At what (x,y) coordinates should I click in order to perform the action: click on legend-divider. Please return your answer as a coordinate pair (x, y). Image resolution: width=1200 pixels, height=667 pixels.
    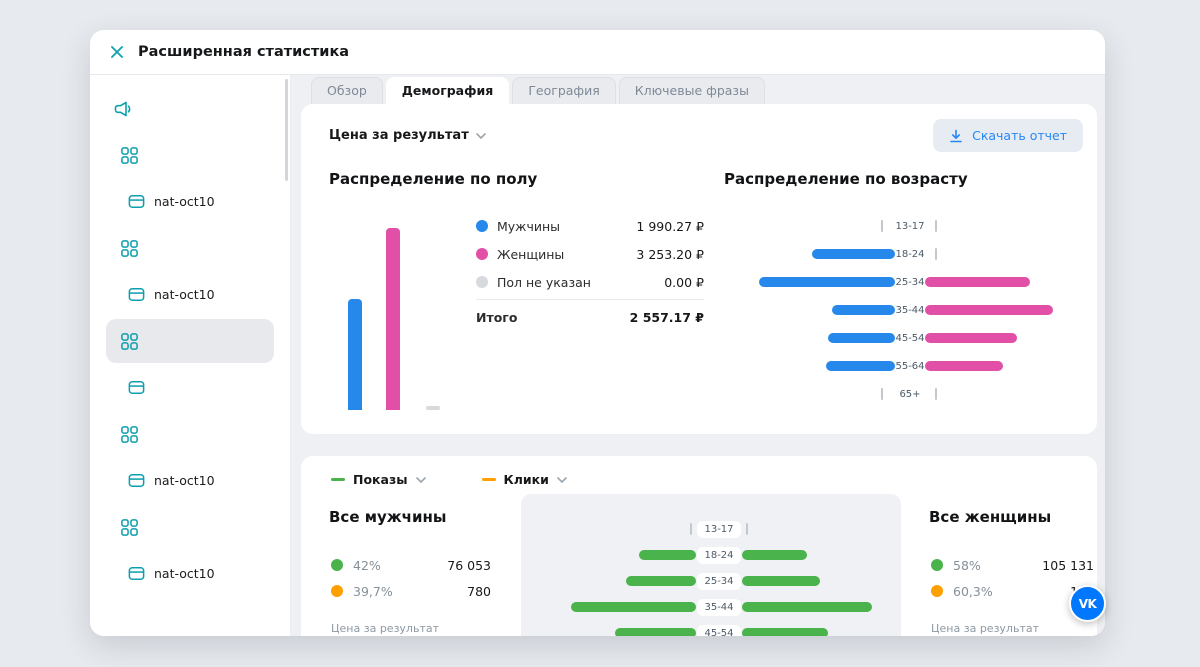
    Looking at the image, I should click on (590, 299).